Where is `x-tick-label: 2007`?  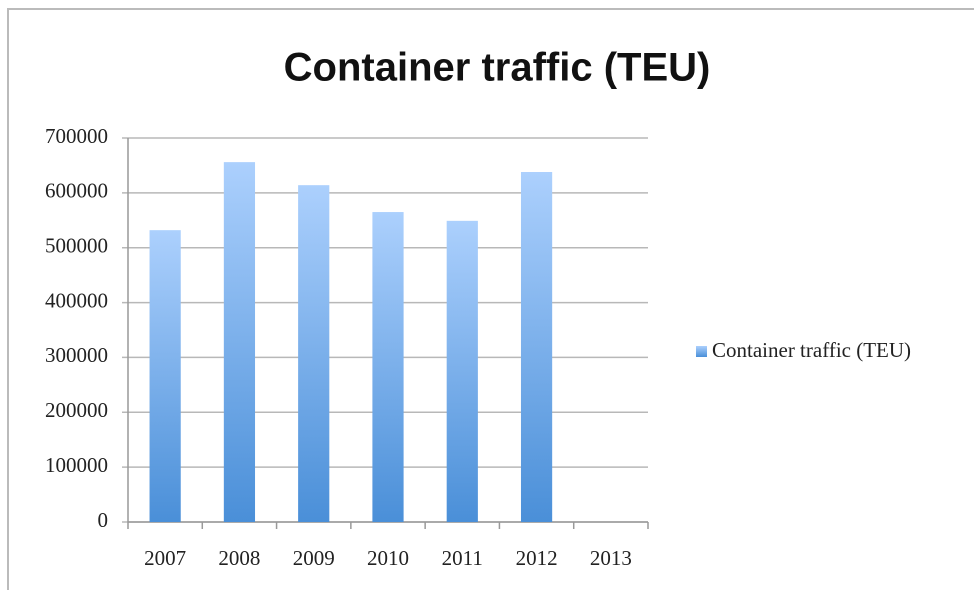
x-tick-label: 2007 is located at coordinates (165, 558).